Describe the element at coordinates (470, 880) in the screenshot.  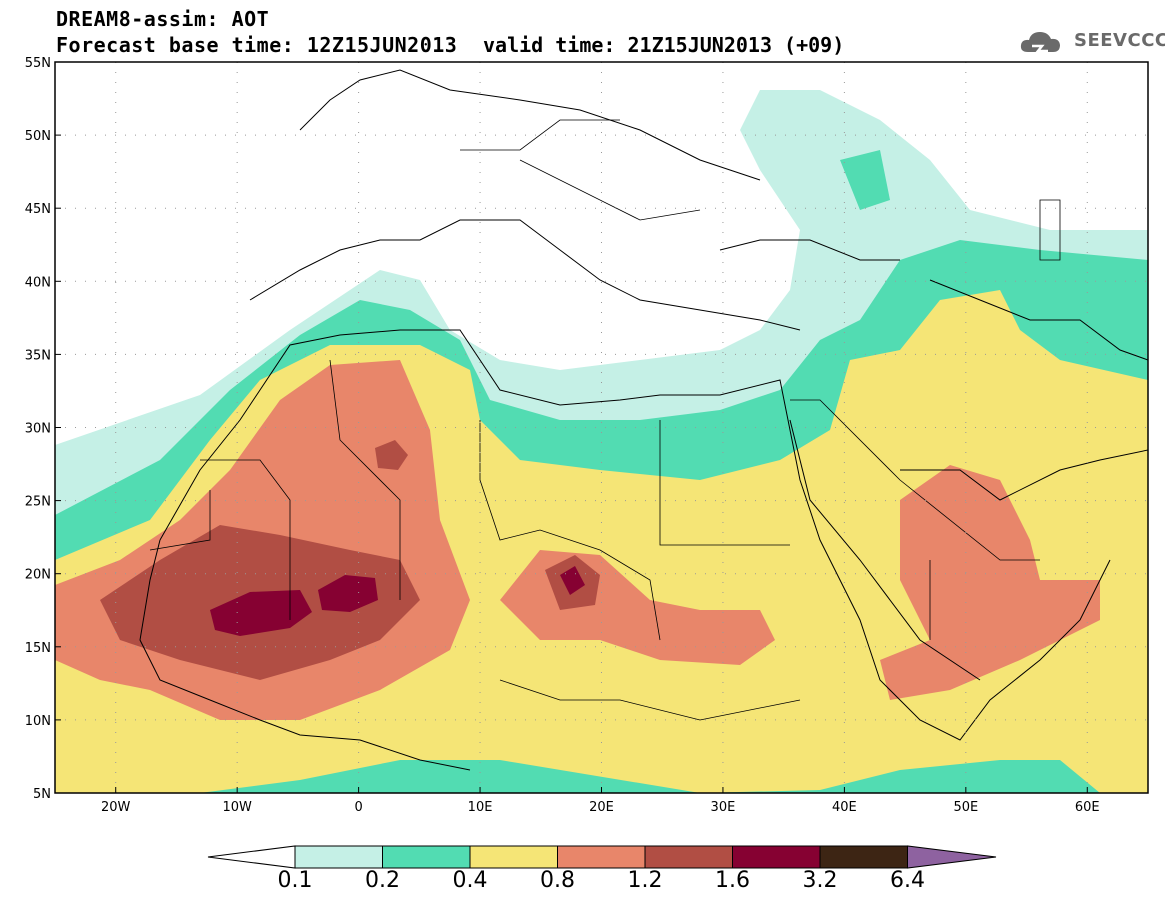
I see `colorbar-level-label: 0.4` at that location.